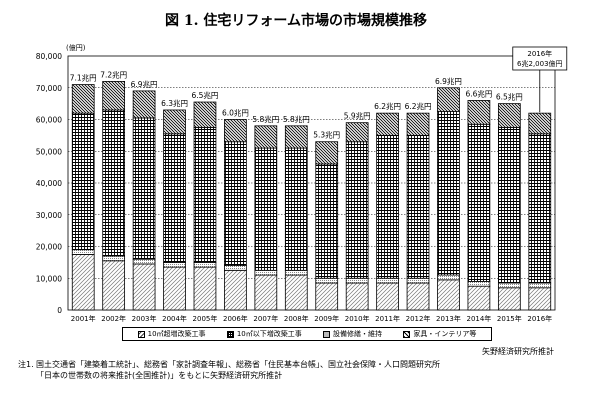  I want to click on y-tick-label: 0, so click(59, 310).